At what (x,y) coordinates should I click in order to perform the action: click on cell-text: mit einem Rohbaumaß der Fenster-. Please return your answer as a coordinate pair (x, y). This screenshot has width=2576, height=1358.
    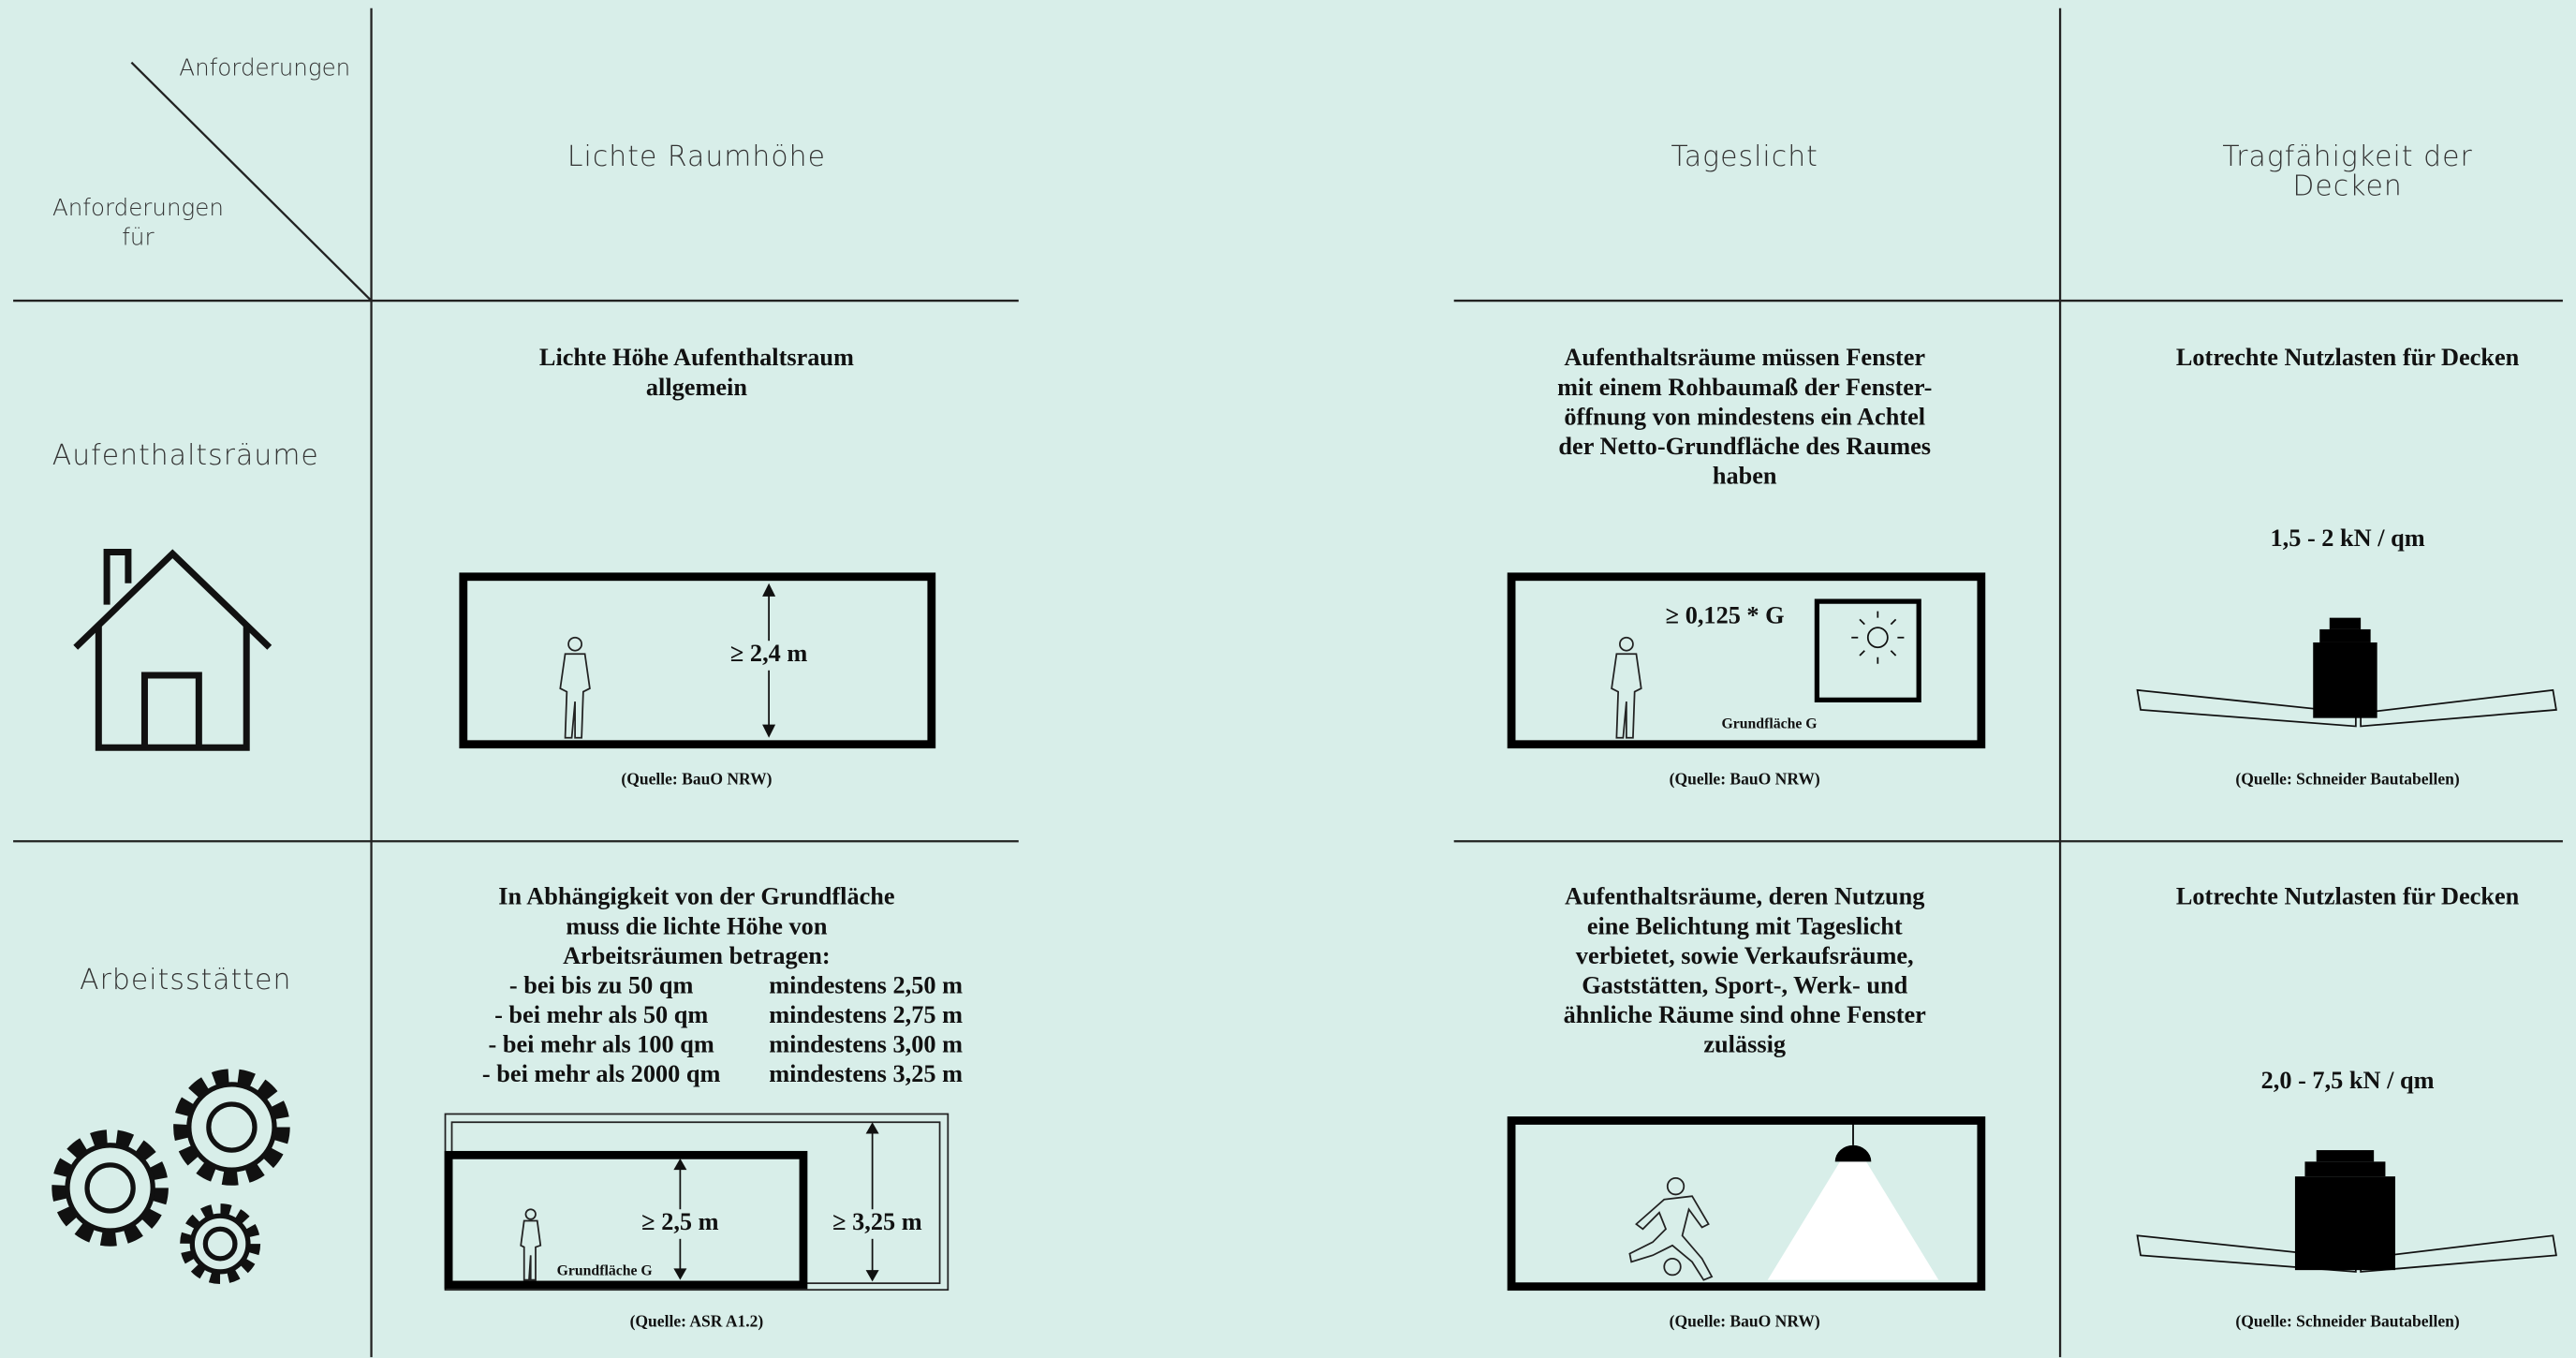
    Looking at the image, I should click on (1744, 387).